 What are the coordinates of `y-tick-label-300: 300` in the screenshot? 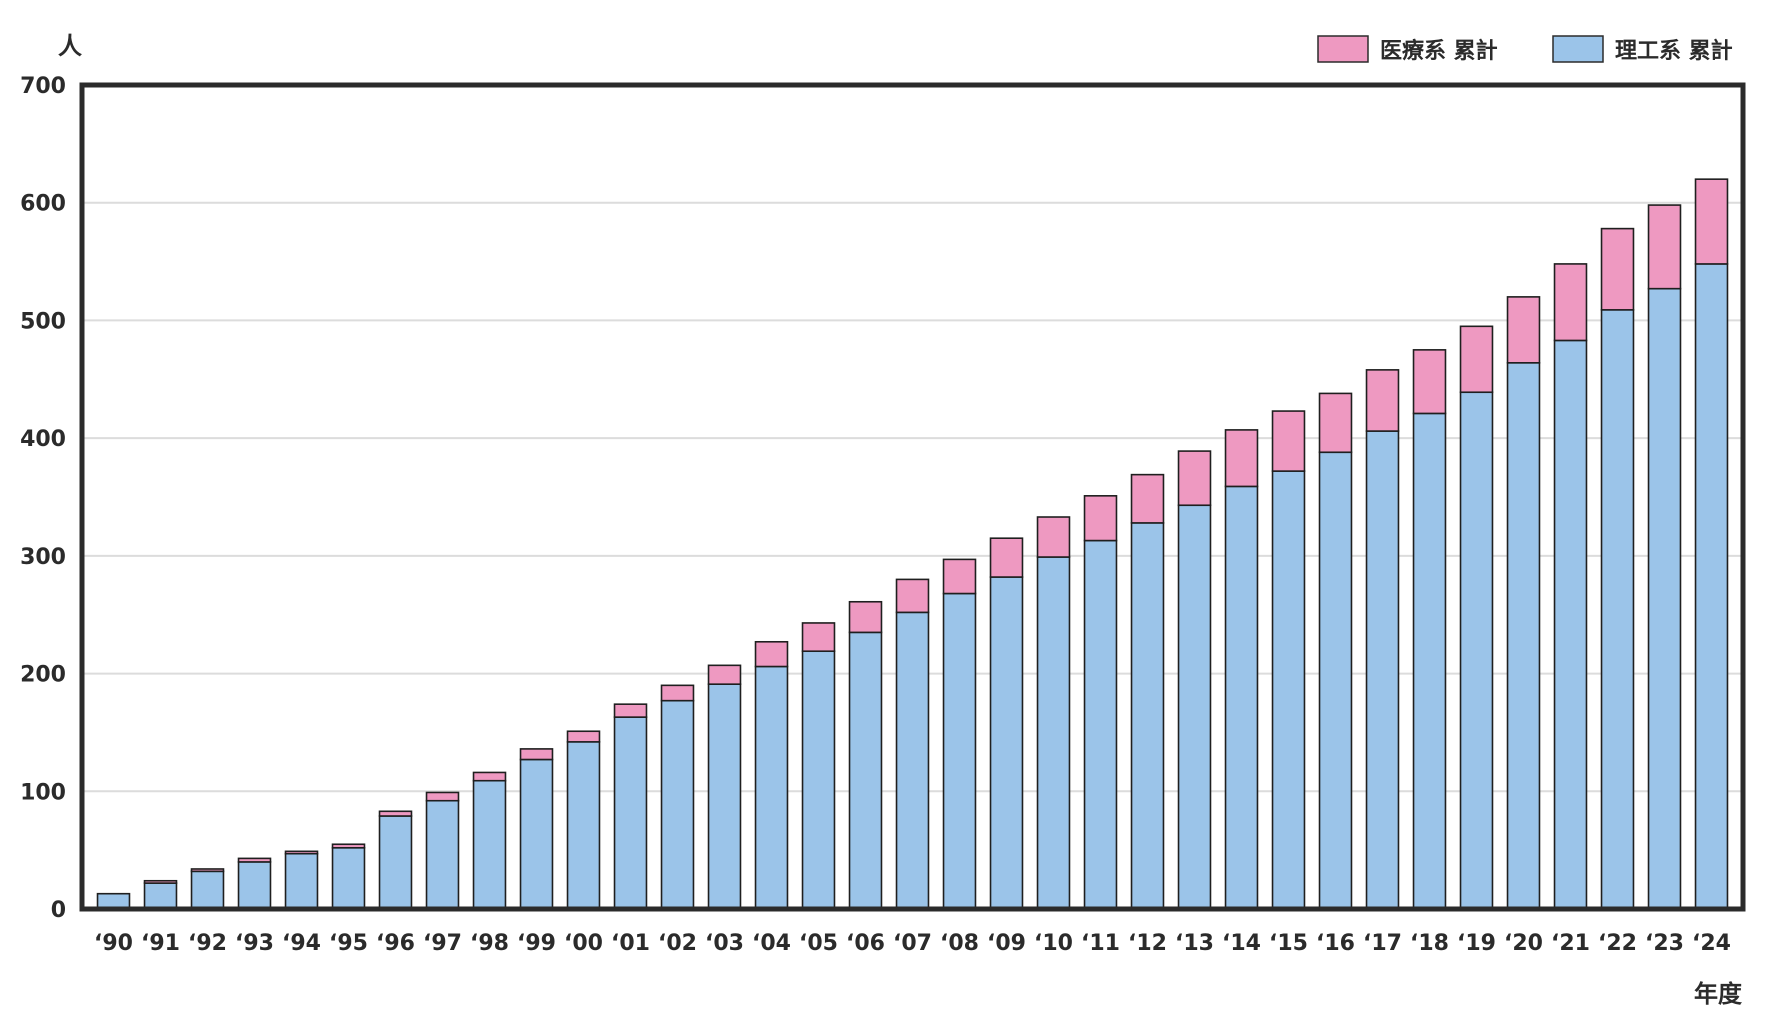 It's located at (43, 557).